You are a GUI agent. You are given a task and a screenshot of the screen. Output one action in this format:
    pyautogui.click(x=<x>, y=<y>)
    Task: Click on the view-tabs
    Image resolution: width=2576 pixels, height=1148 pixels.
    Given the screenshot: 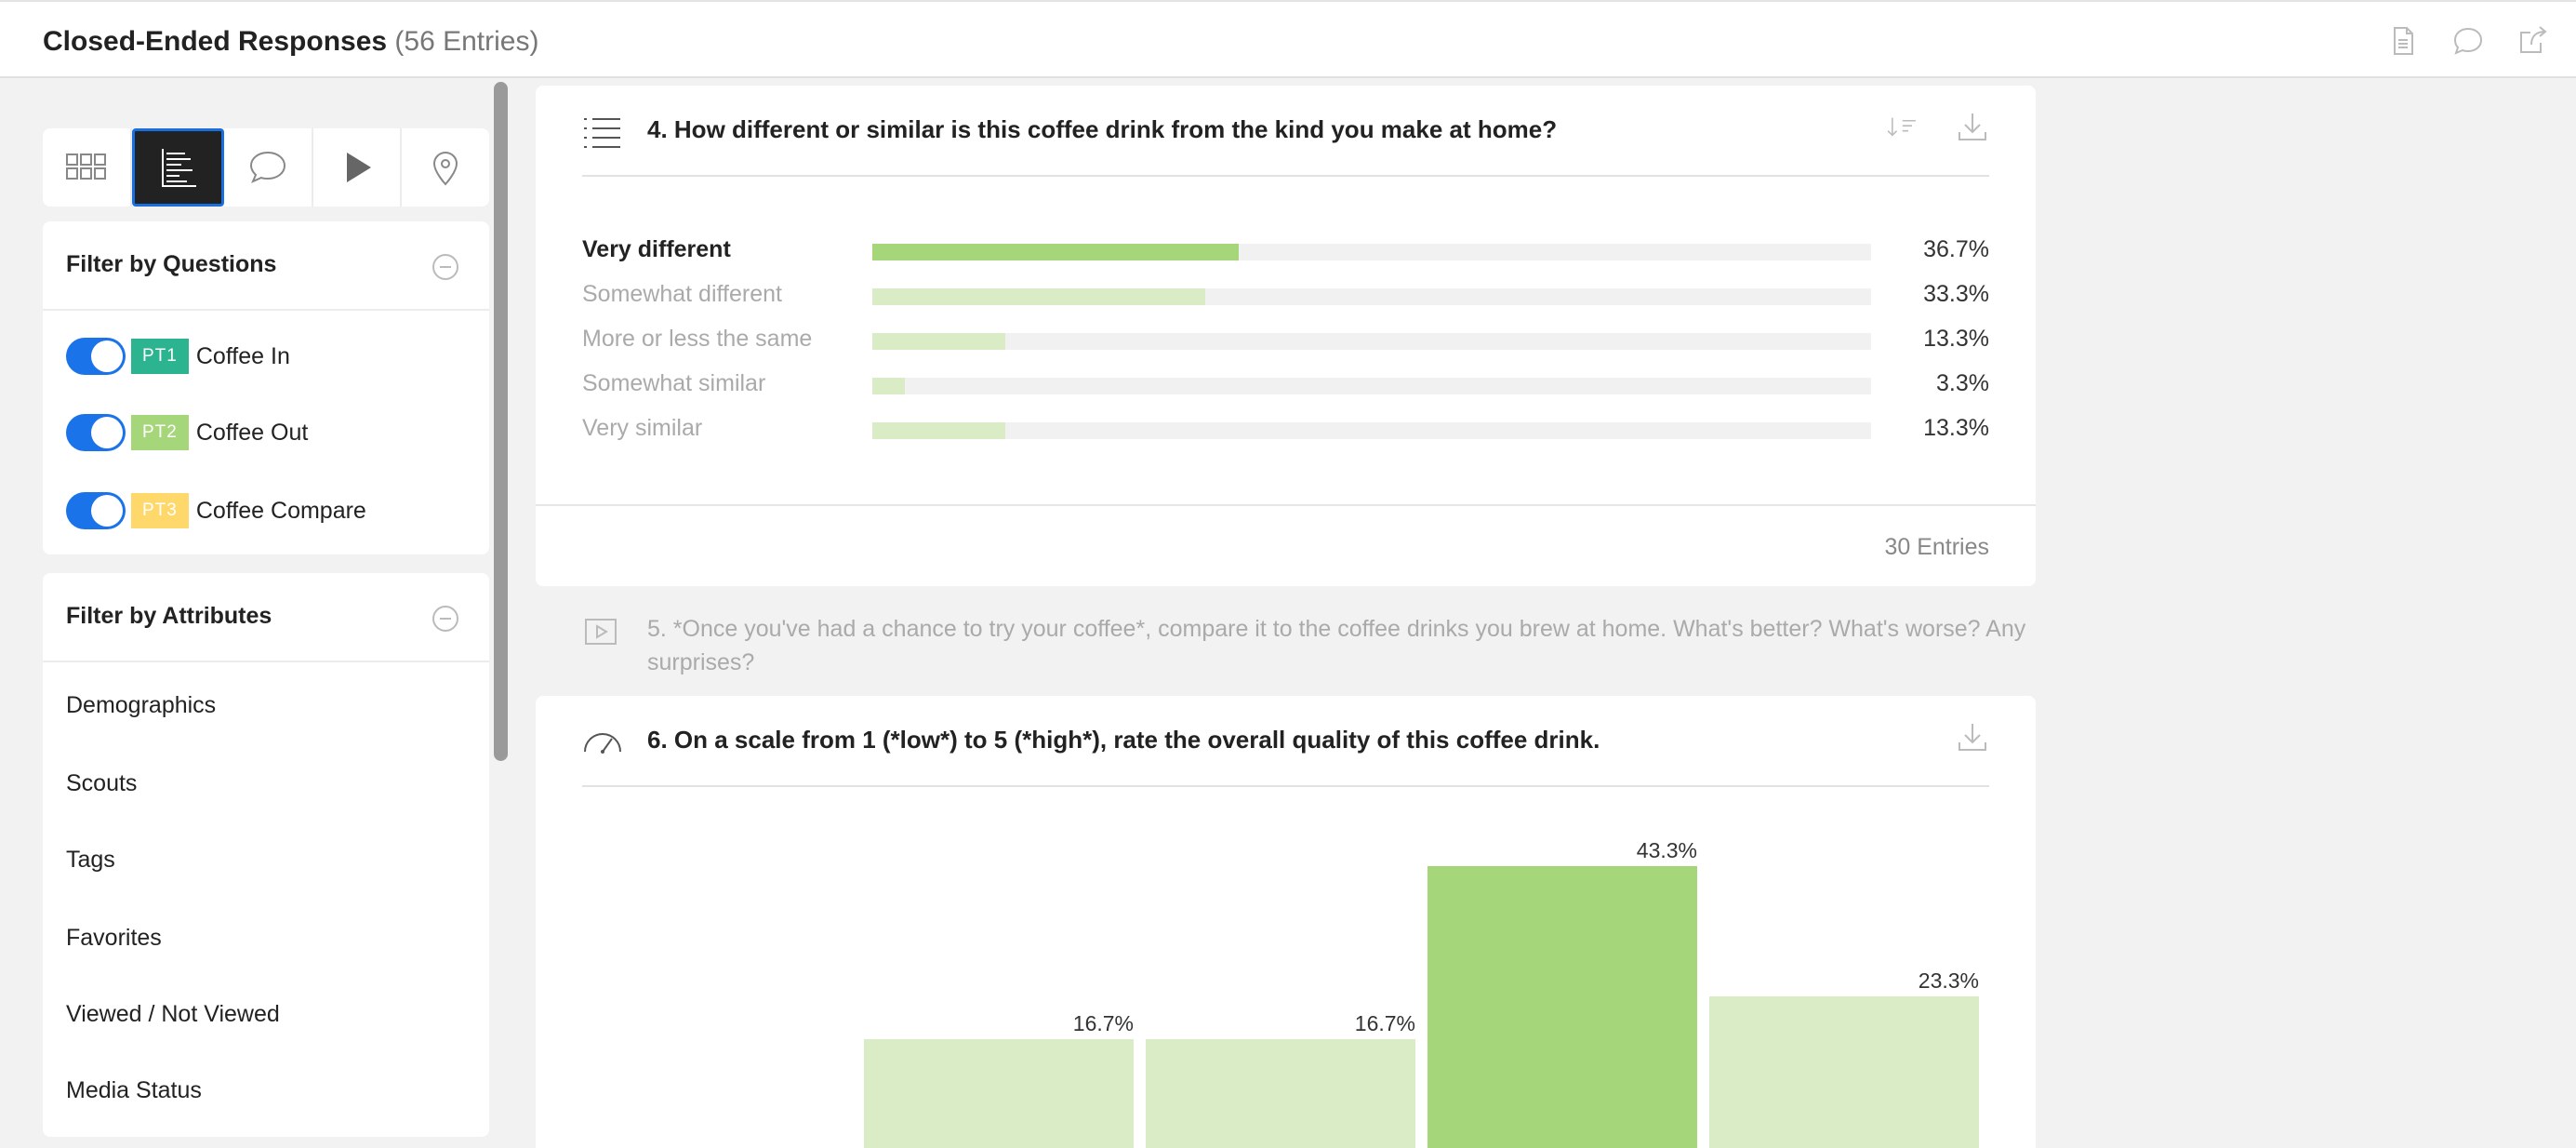 What is the action you would take?
    pyautogui.click(x=266, y=167)
    